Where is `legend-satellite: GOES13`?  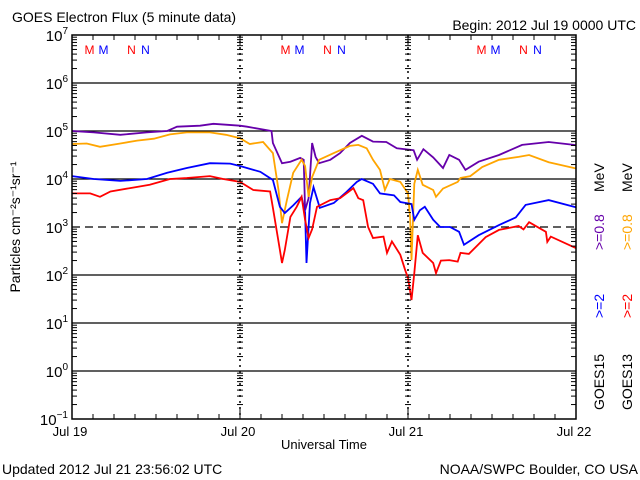 legend-satellite: GOES13 is located at coordinates (627, 382).